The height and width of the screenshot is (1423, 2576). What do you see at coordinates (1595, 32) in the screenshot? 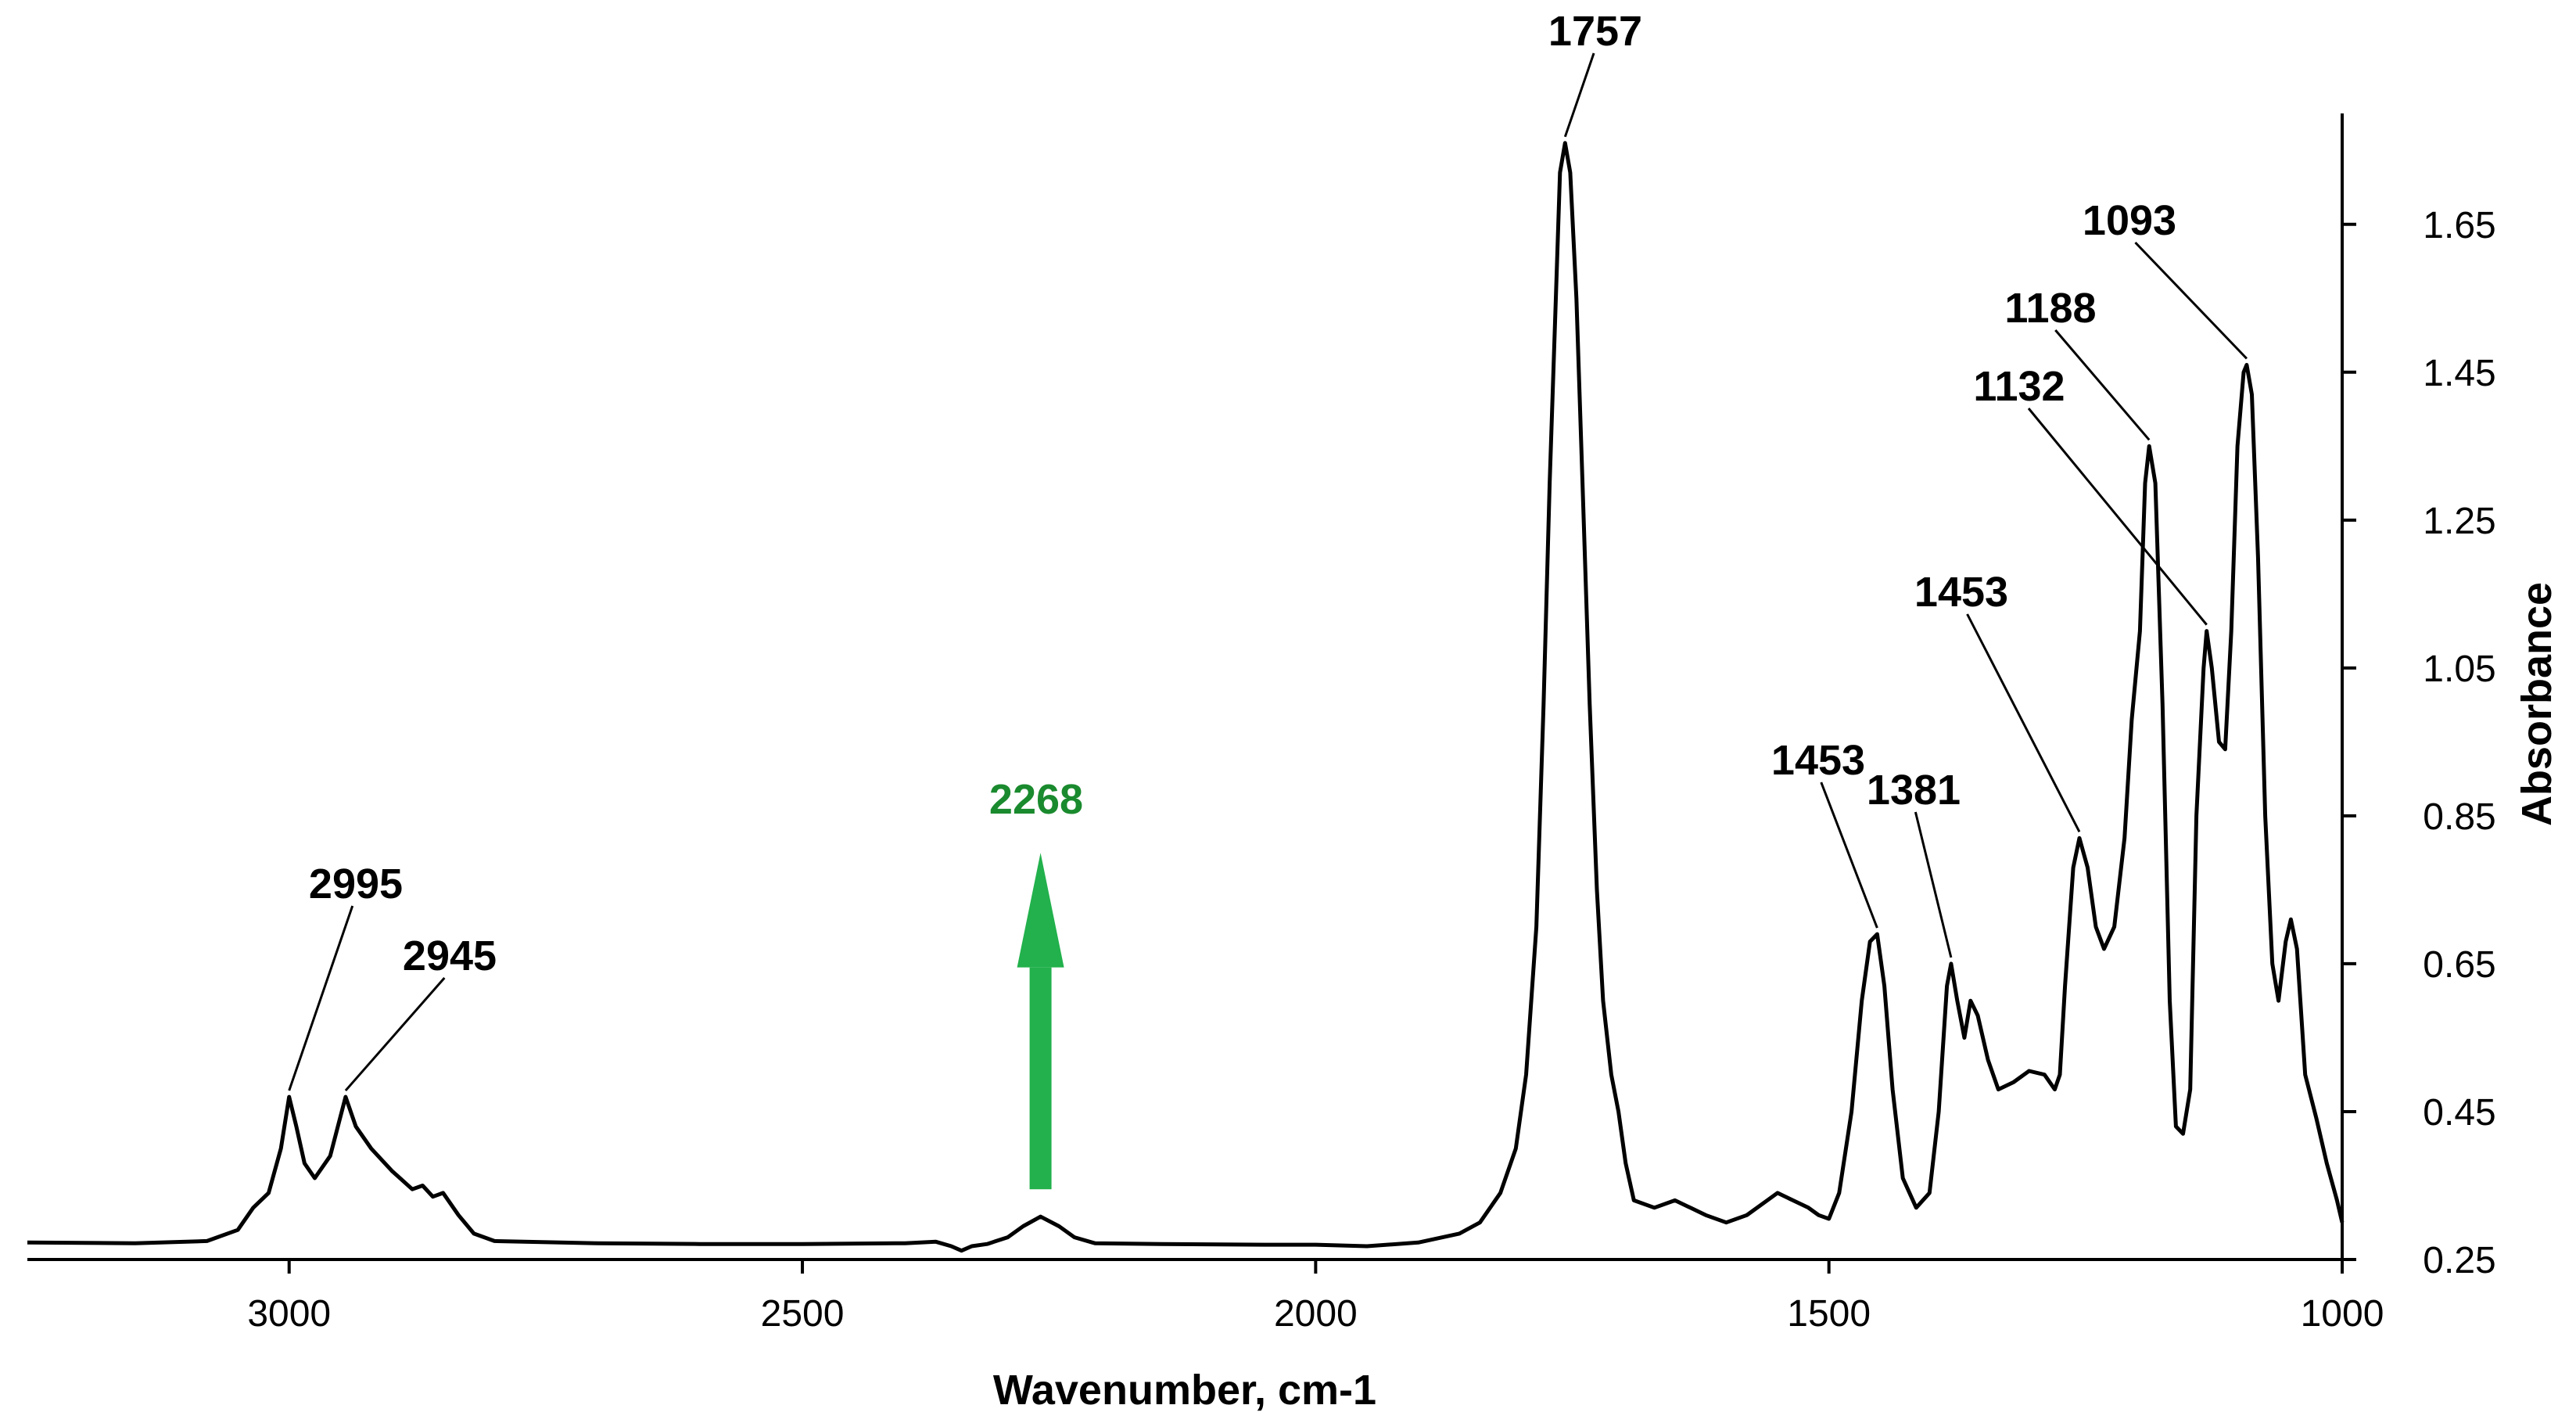
I see `peak-label: 1757` at bounding box center [1595, 32].